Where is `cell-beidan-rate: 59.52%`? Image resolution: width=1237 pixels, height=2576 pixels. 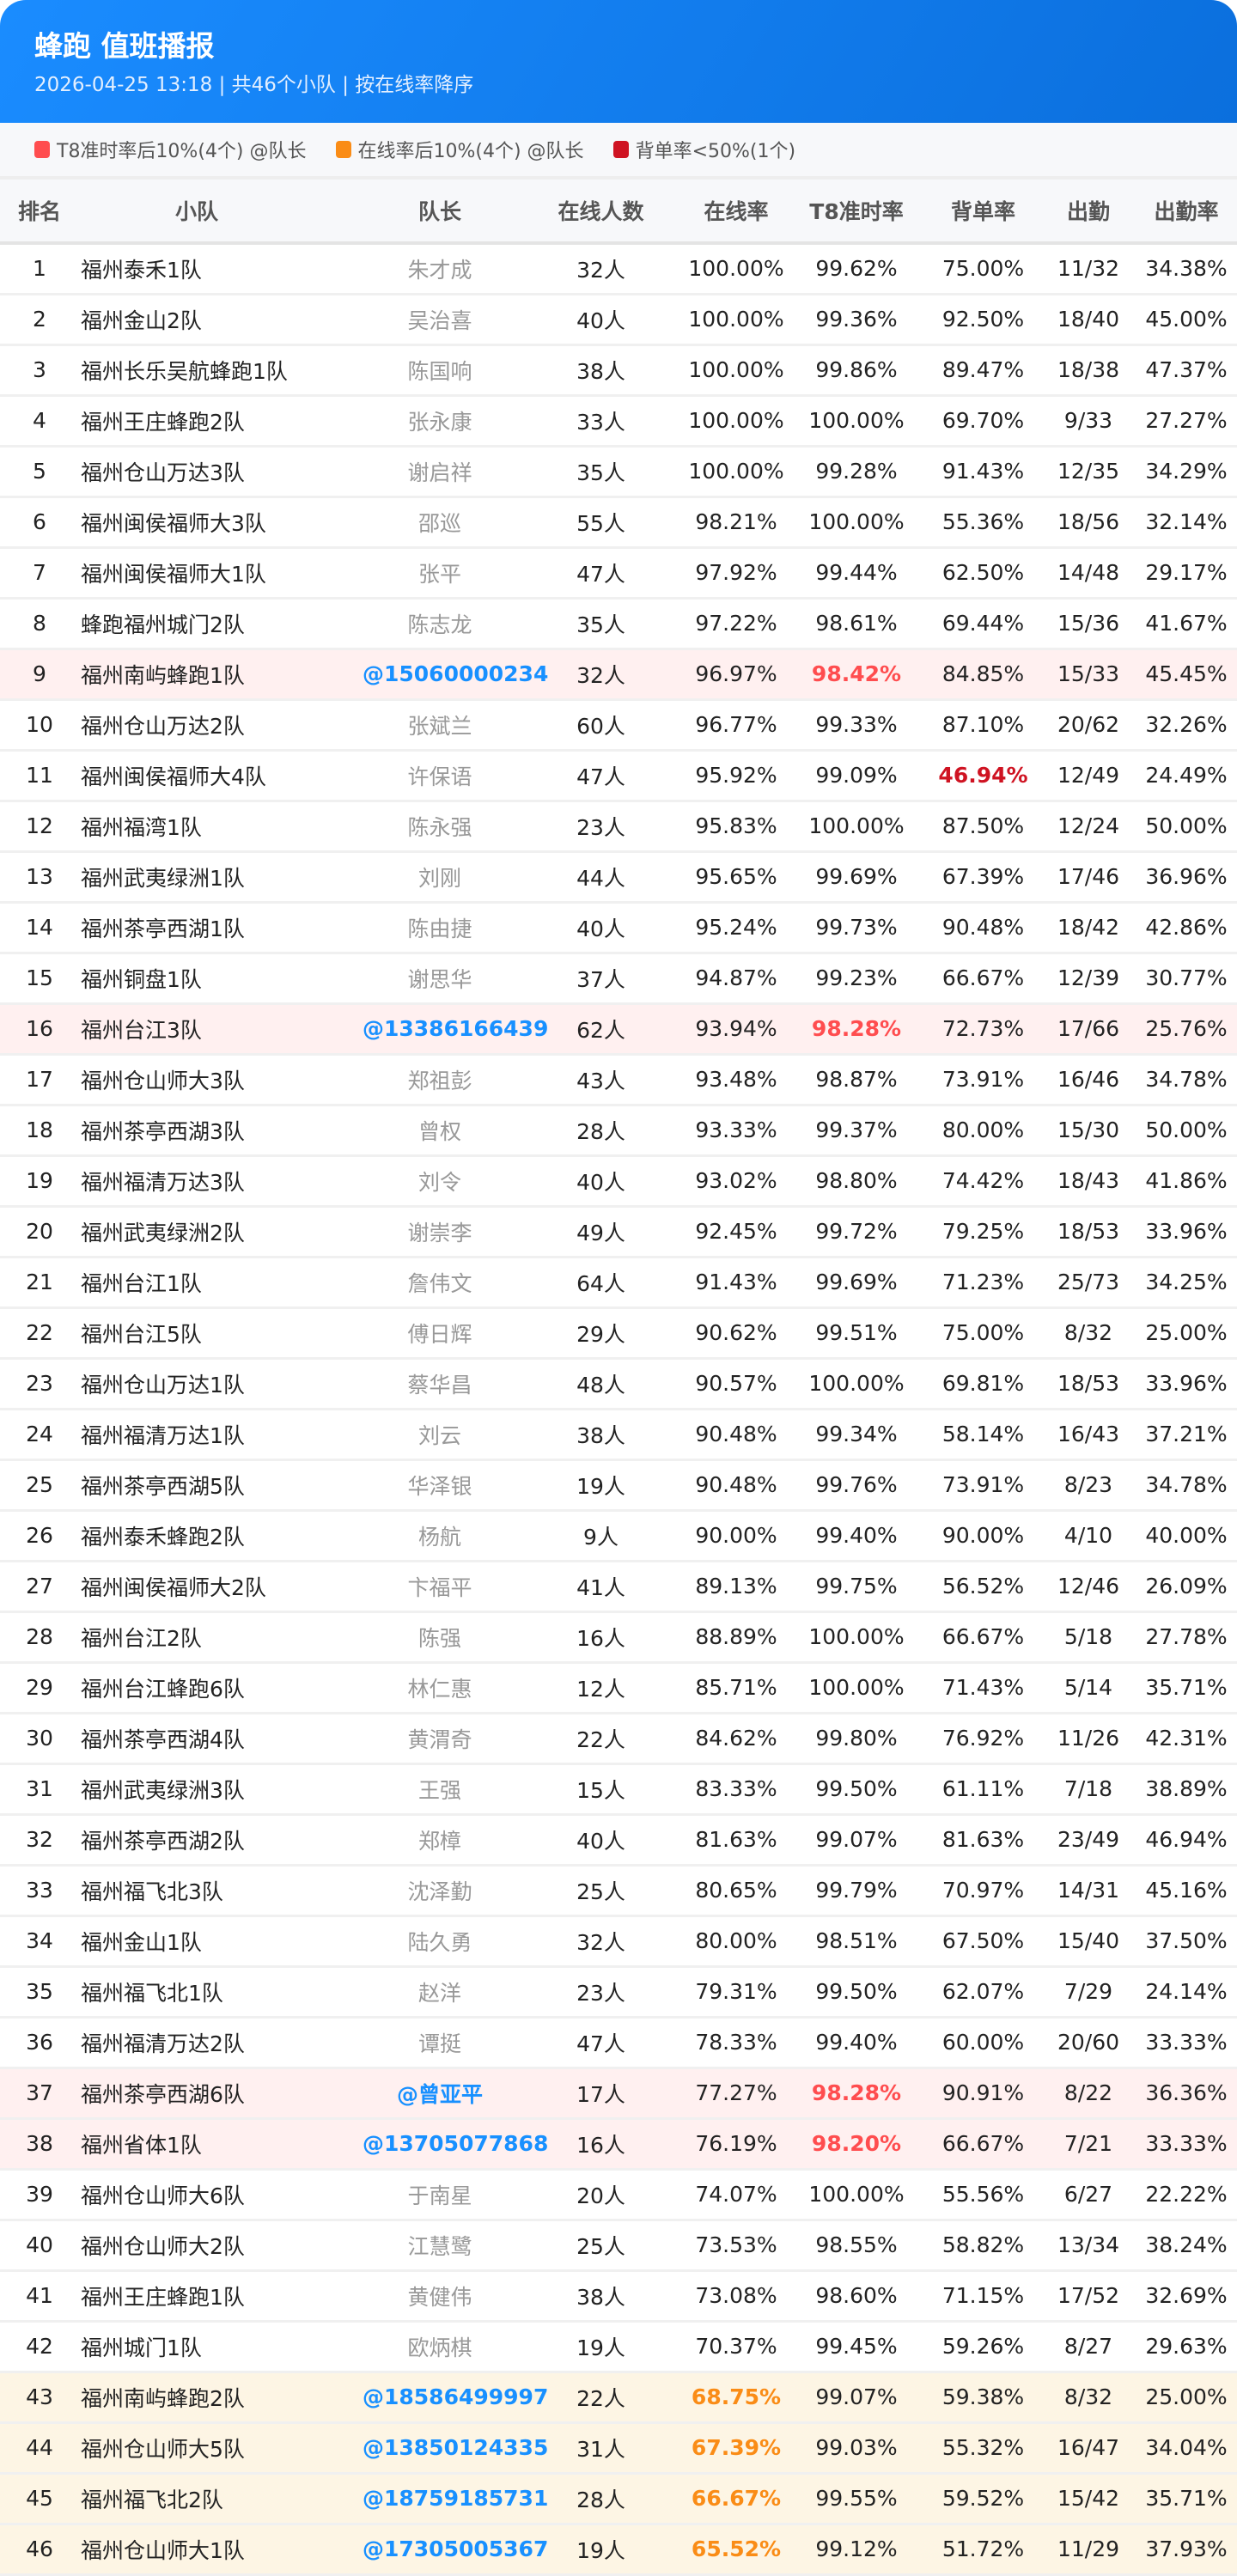
cell-beidan-rate: 59.52% is located at coordinates (983, 2499).